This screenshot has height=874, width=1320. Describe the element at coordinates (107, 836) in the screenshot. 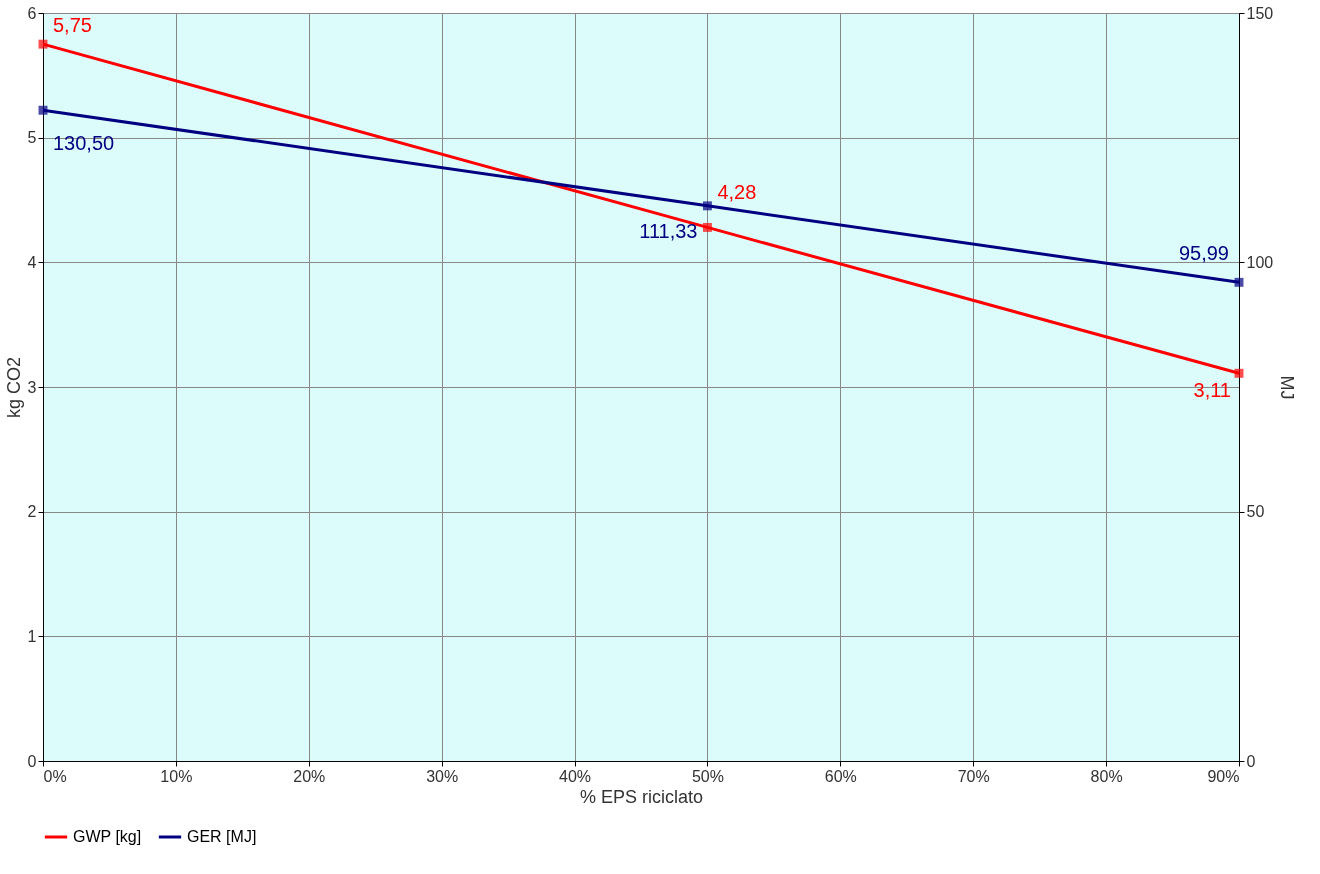

I see `legend-label: GWP [kg]` at that location.